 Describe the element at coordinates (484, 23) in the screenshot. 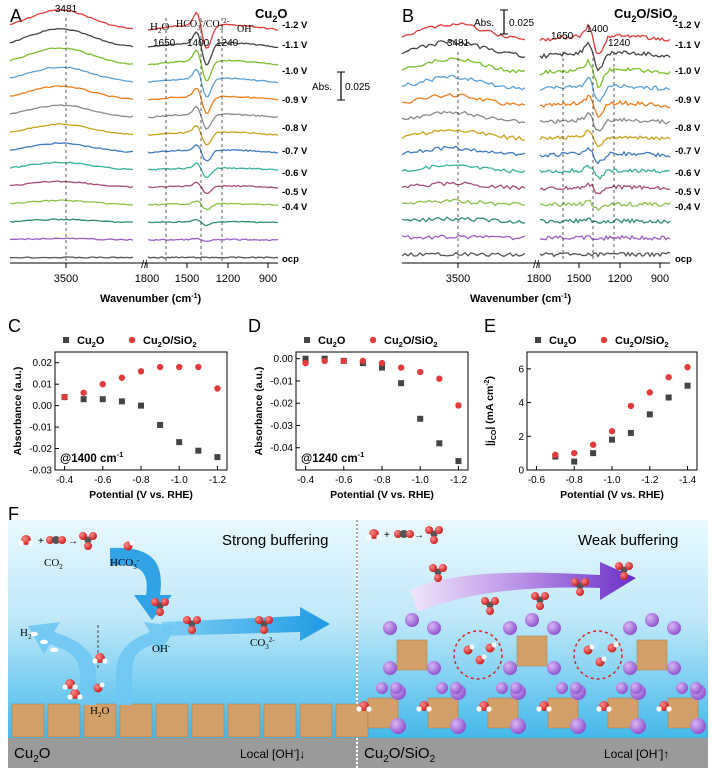

I see `svg-text: Abs.` at that location.